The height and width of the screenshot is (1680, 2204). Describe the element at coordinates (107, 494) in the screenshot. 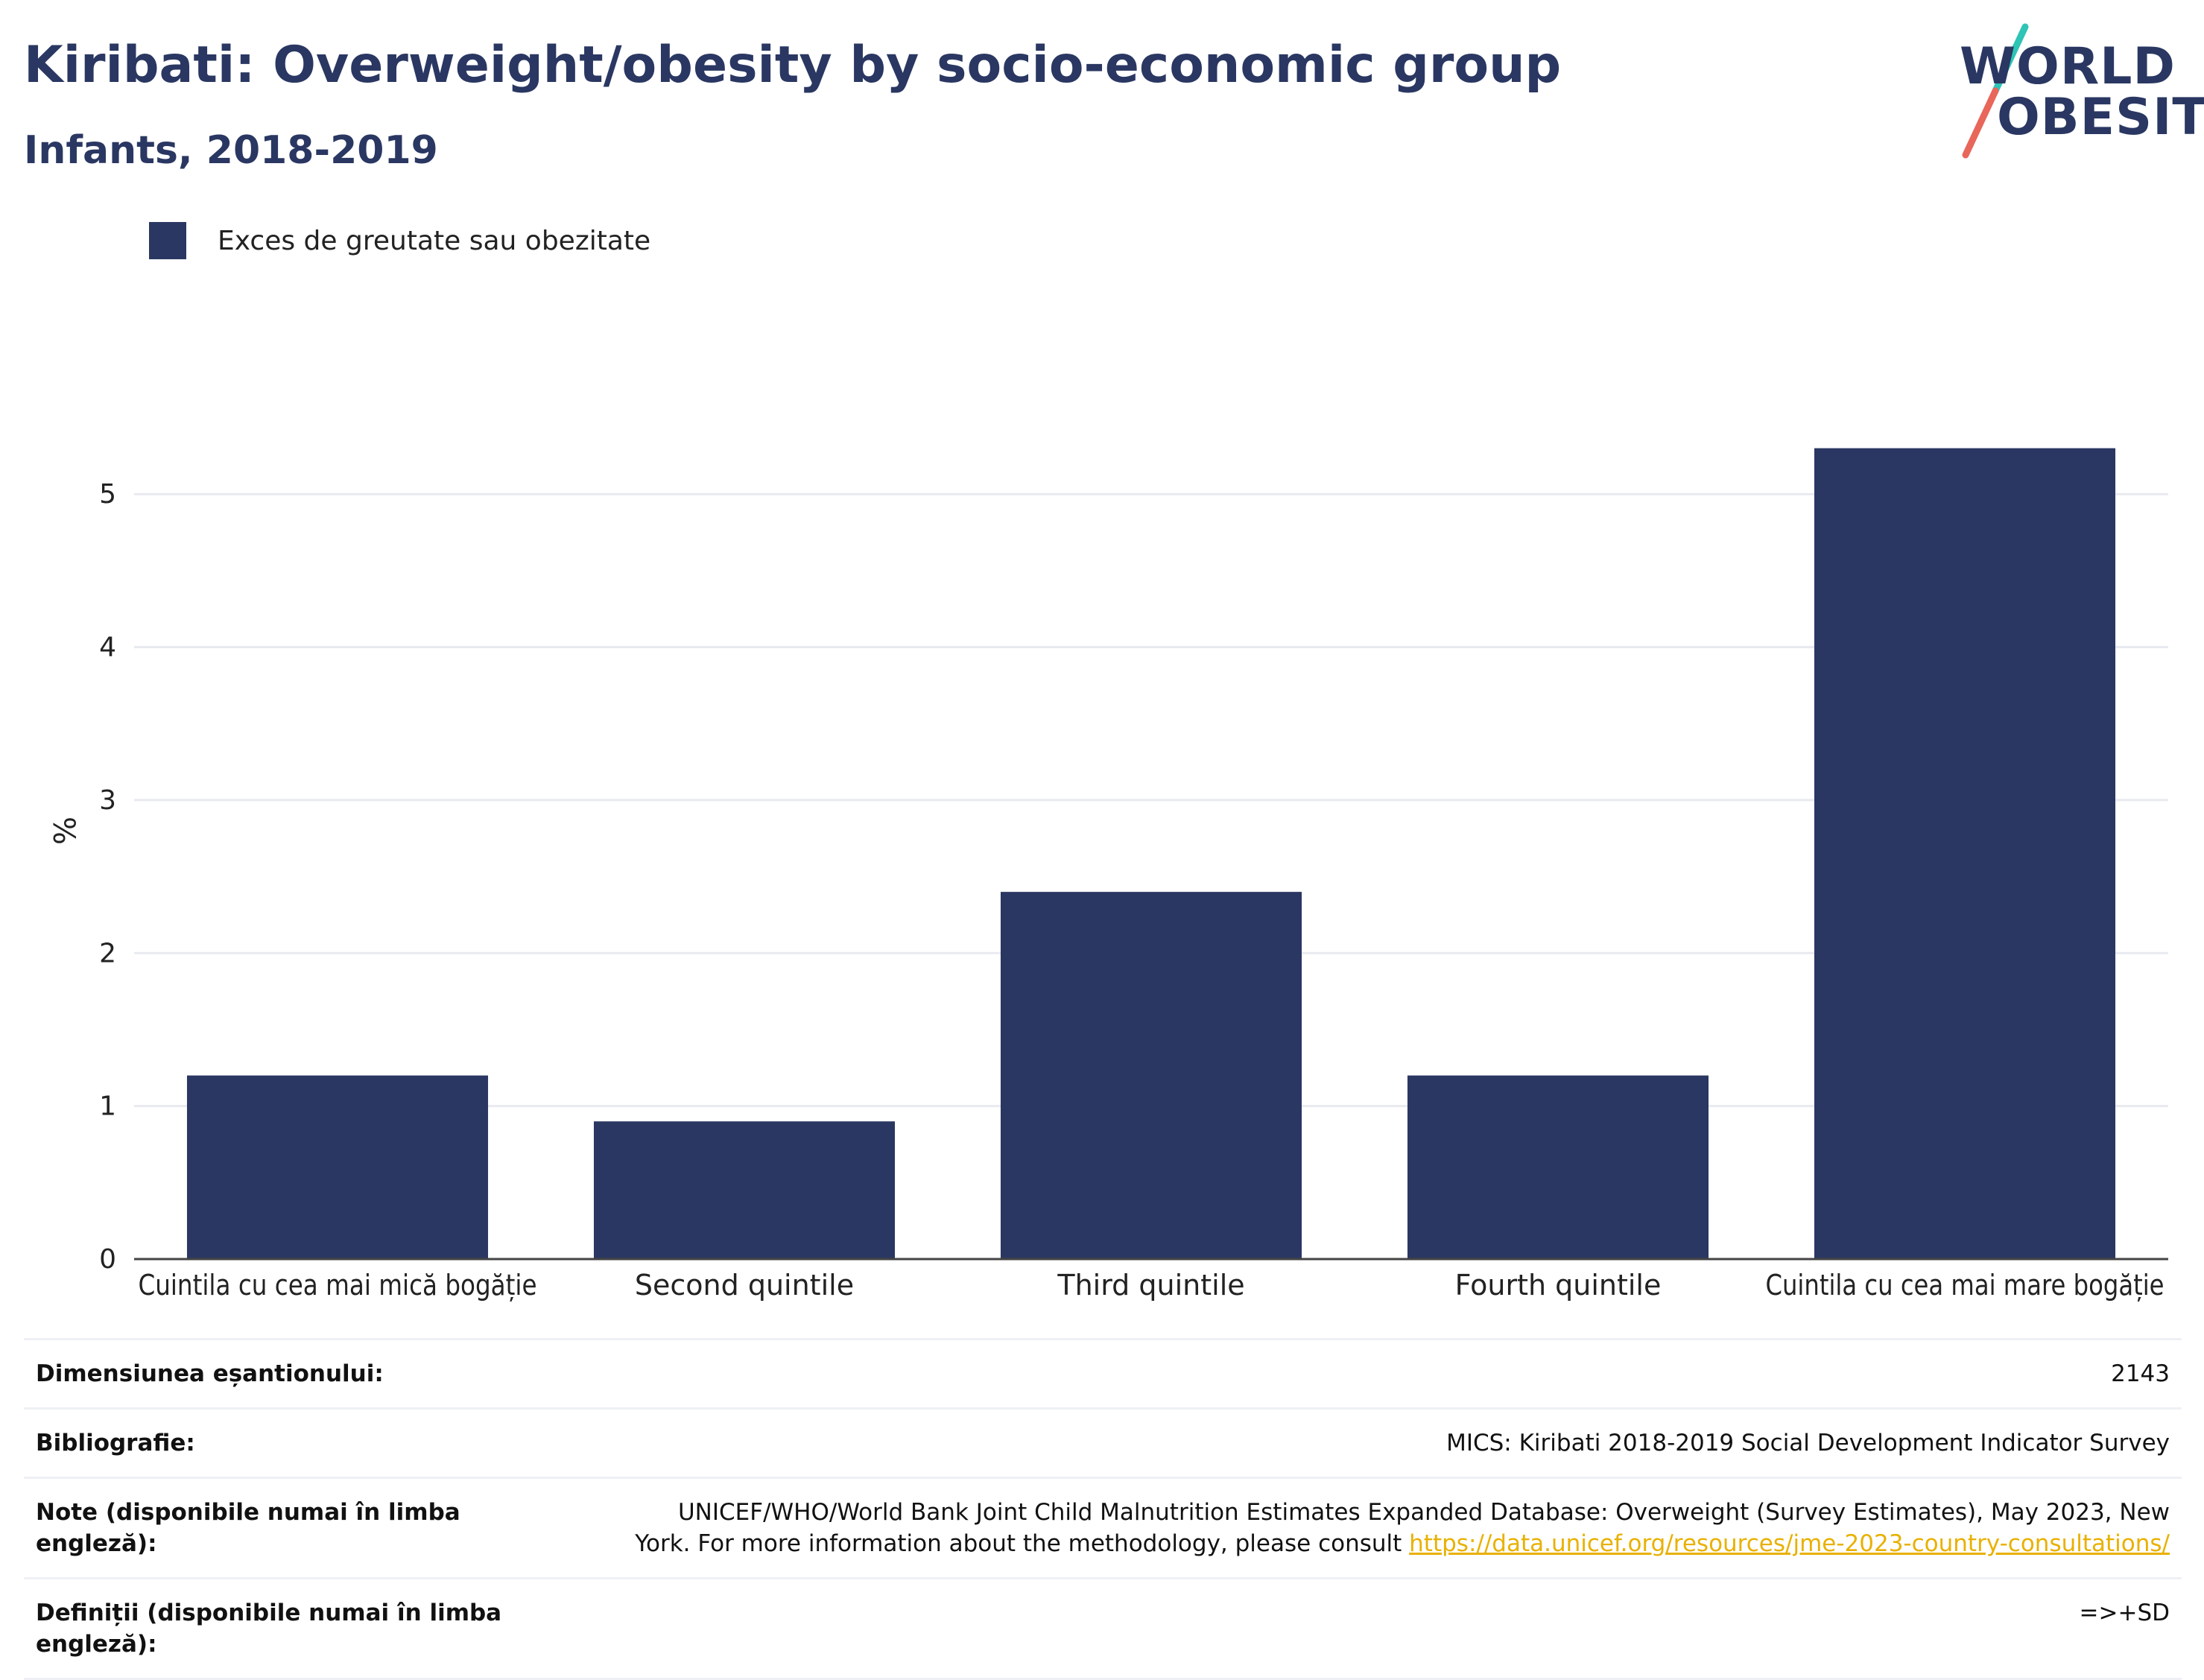

I see `y-tick-label: 5` at that location.